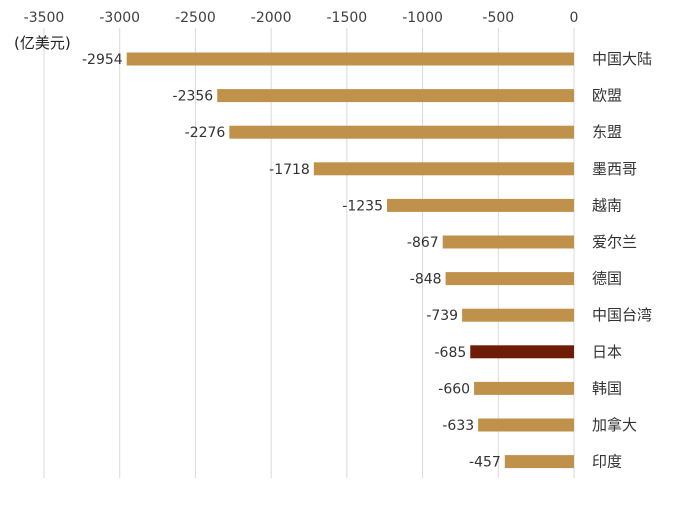  What do you see at coordinates (450, 353) in the screenshot?
I see `data-label: -685` at bounding box center [450, 353].